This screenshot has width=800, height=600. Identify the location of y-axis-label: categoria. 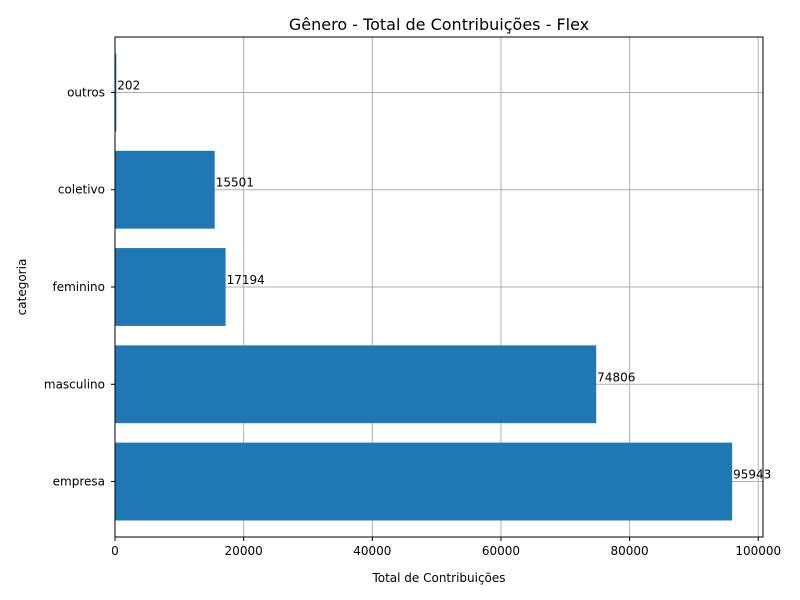
(22, 287).